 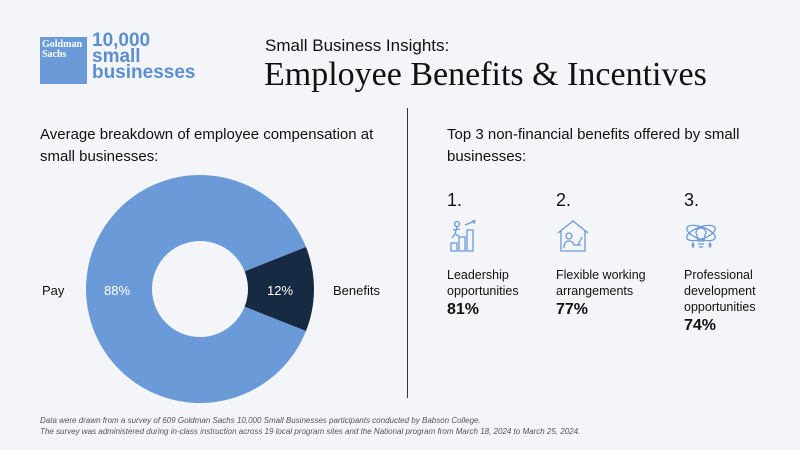 I want to click on legend-label-pay: Pay, so click(x=53, y=290).